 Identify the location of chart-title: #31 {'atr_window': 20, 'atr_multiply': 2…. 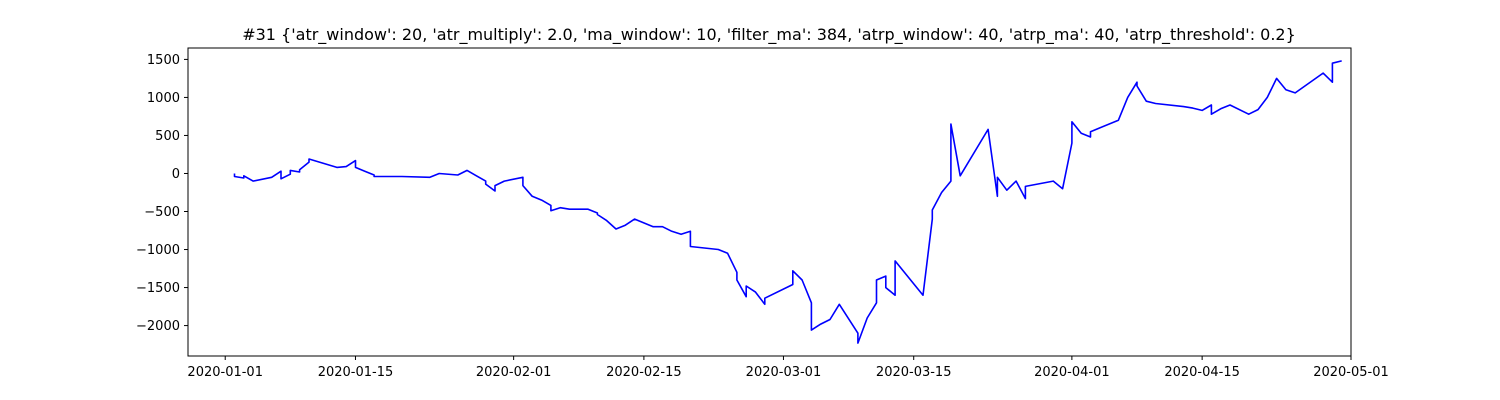
(769, 35).